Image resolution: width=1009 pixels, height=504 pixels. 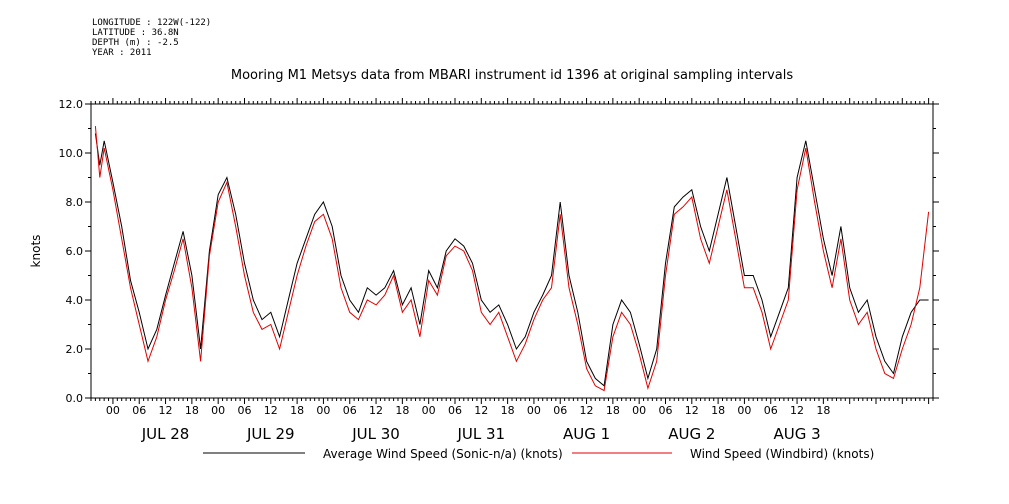 What do you see at coordinates (122, 53) in the screenshot?
I see `year-label: YEAR : 2011` at bounding box center [122, 53].